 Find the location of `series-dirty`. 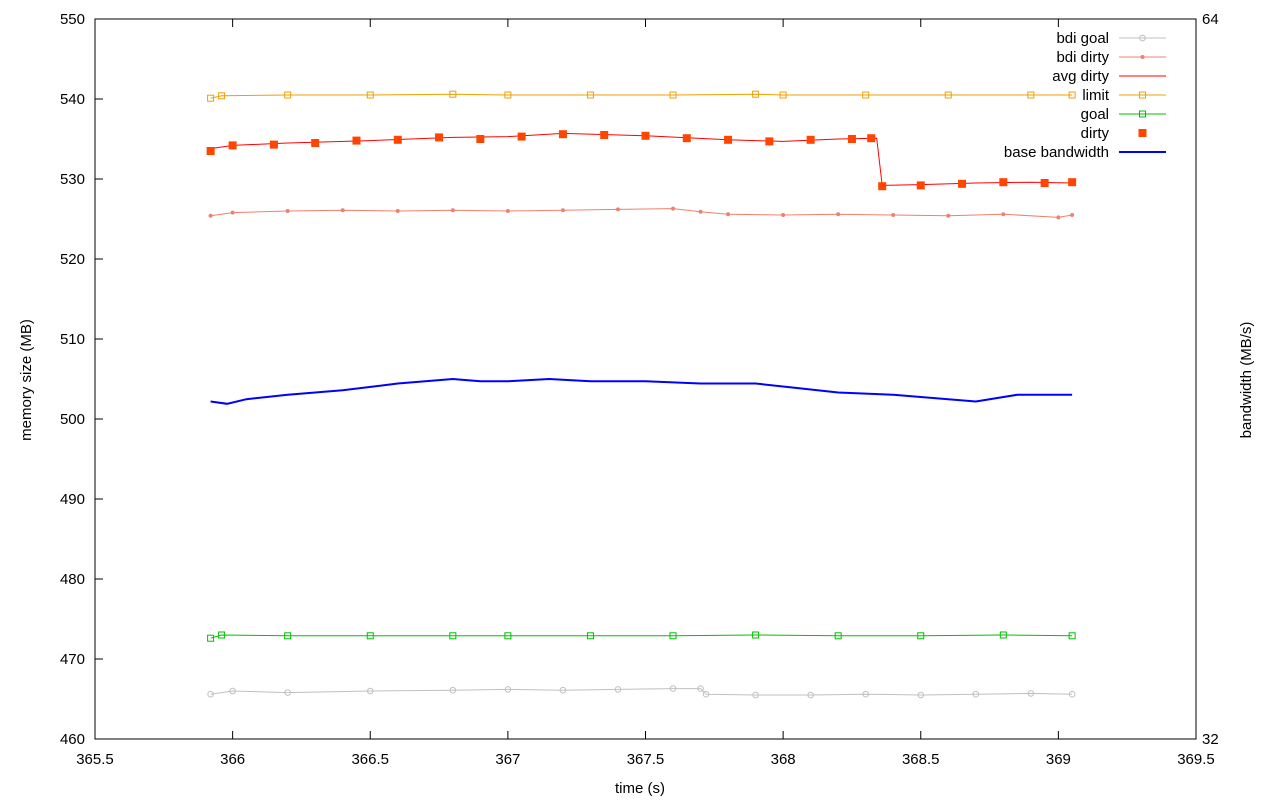

series-dirty is located at coordinates (641, 160).